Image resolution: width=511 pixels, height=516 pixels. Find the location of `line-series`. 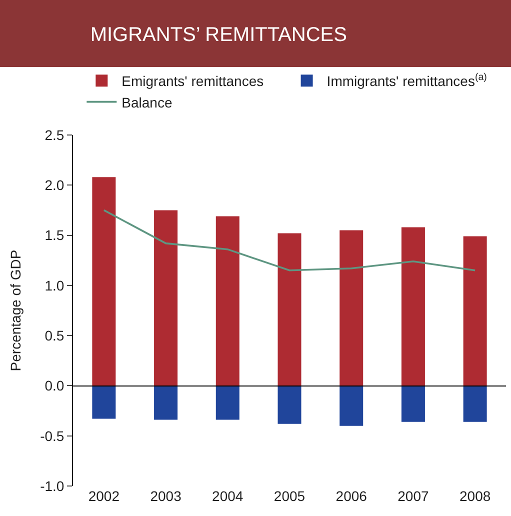

line-series is located at coordinates (289, 240).